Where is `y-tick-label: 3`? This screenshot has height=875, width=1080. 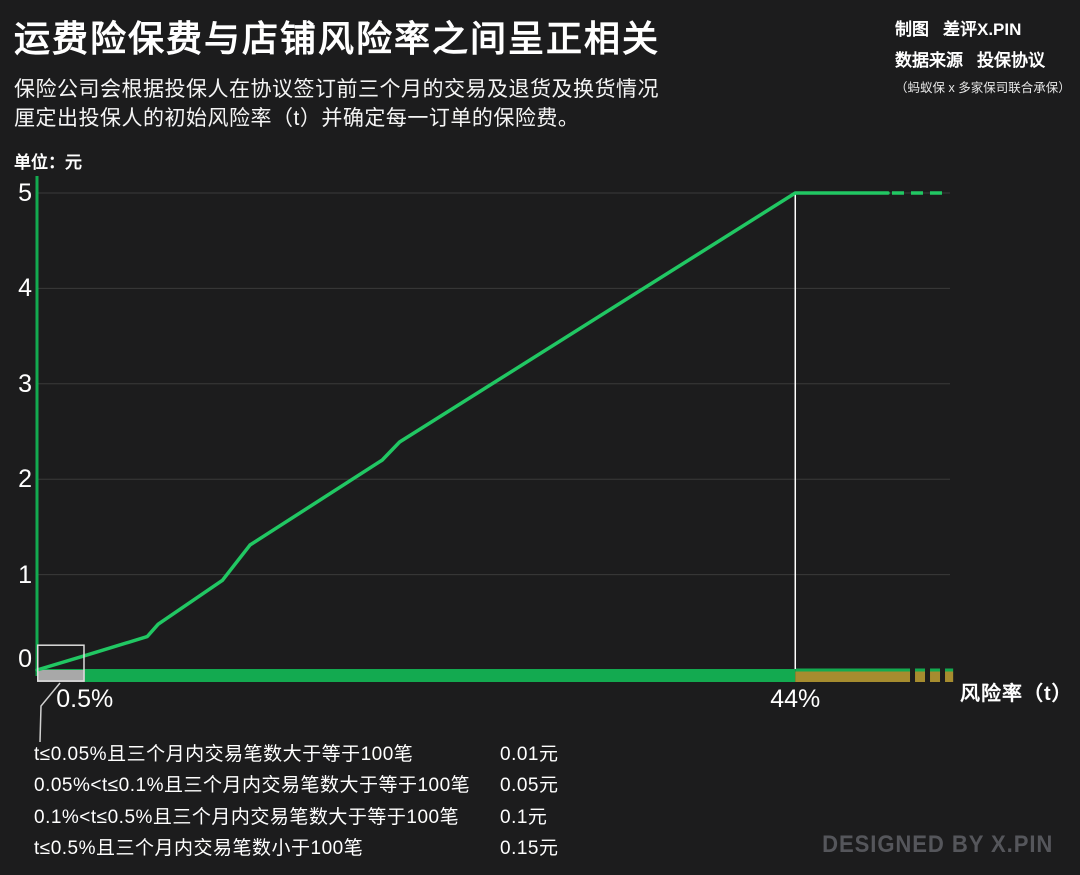 y-tick-label: 3 is located at coordinates (25, 383).